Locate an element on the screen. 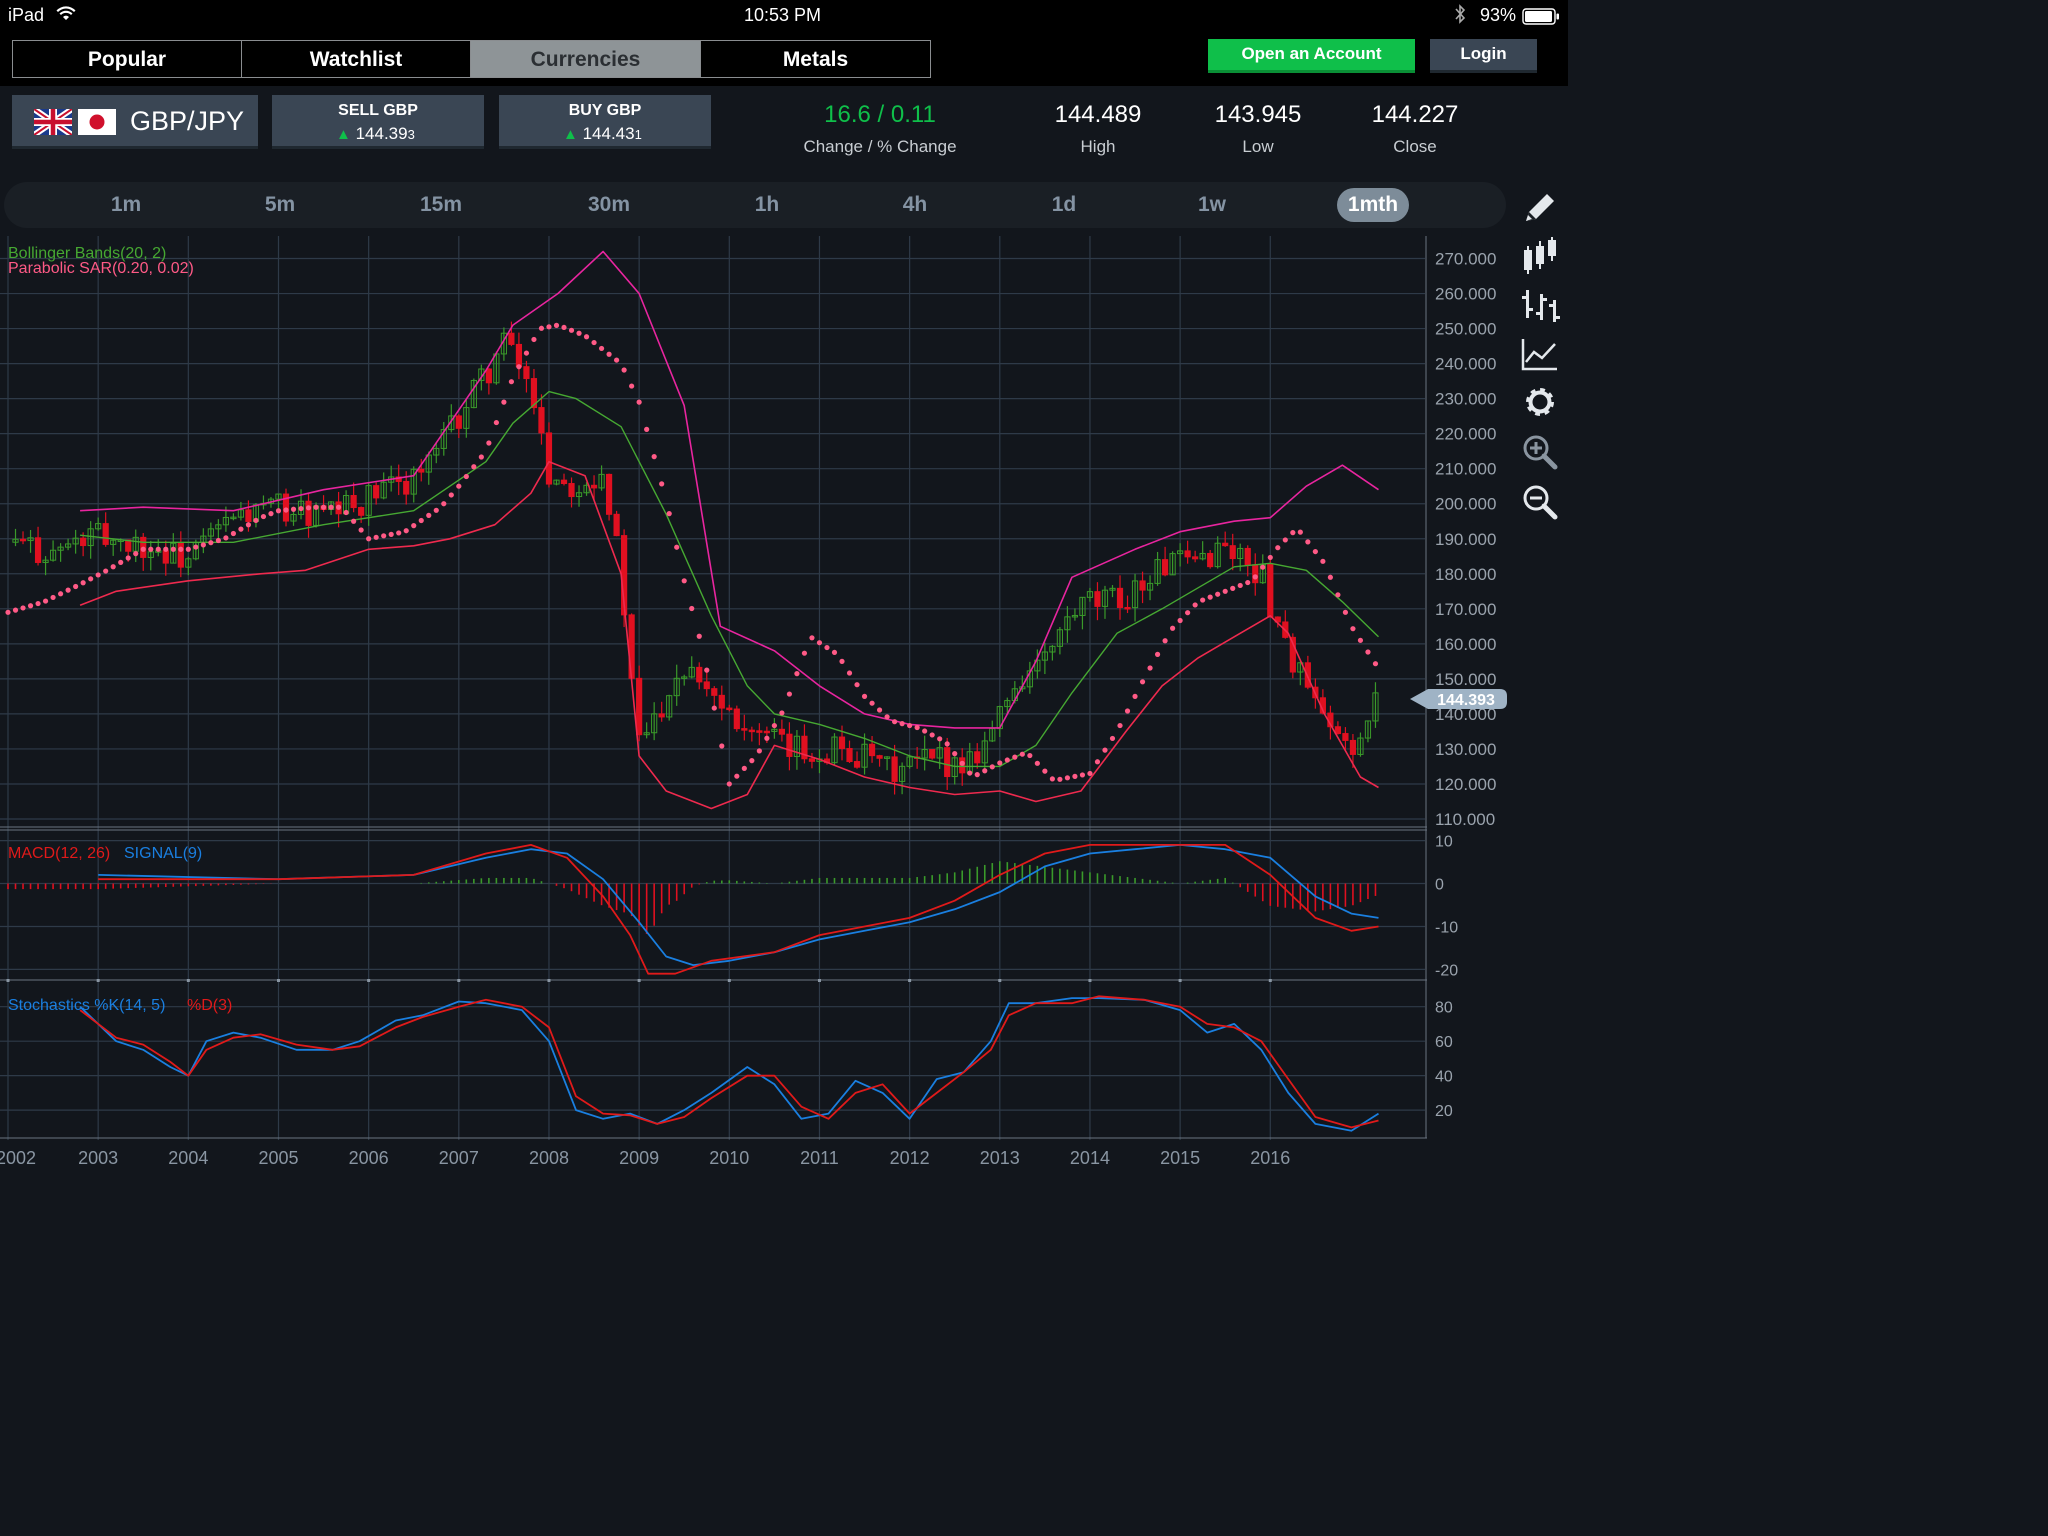 The image size is (2048, 1536). macd-panel is located at coordinates (693, 909).